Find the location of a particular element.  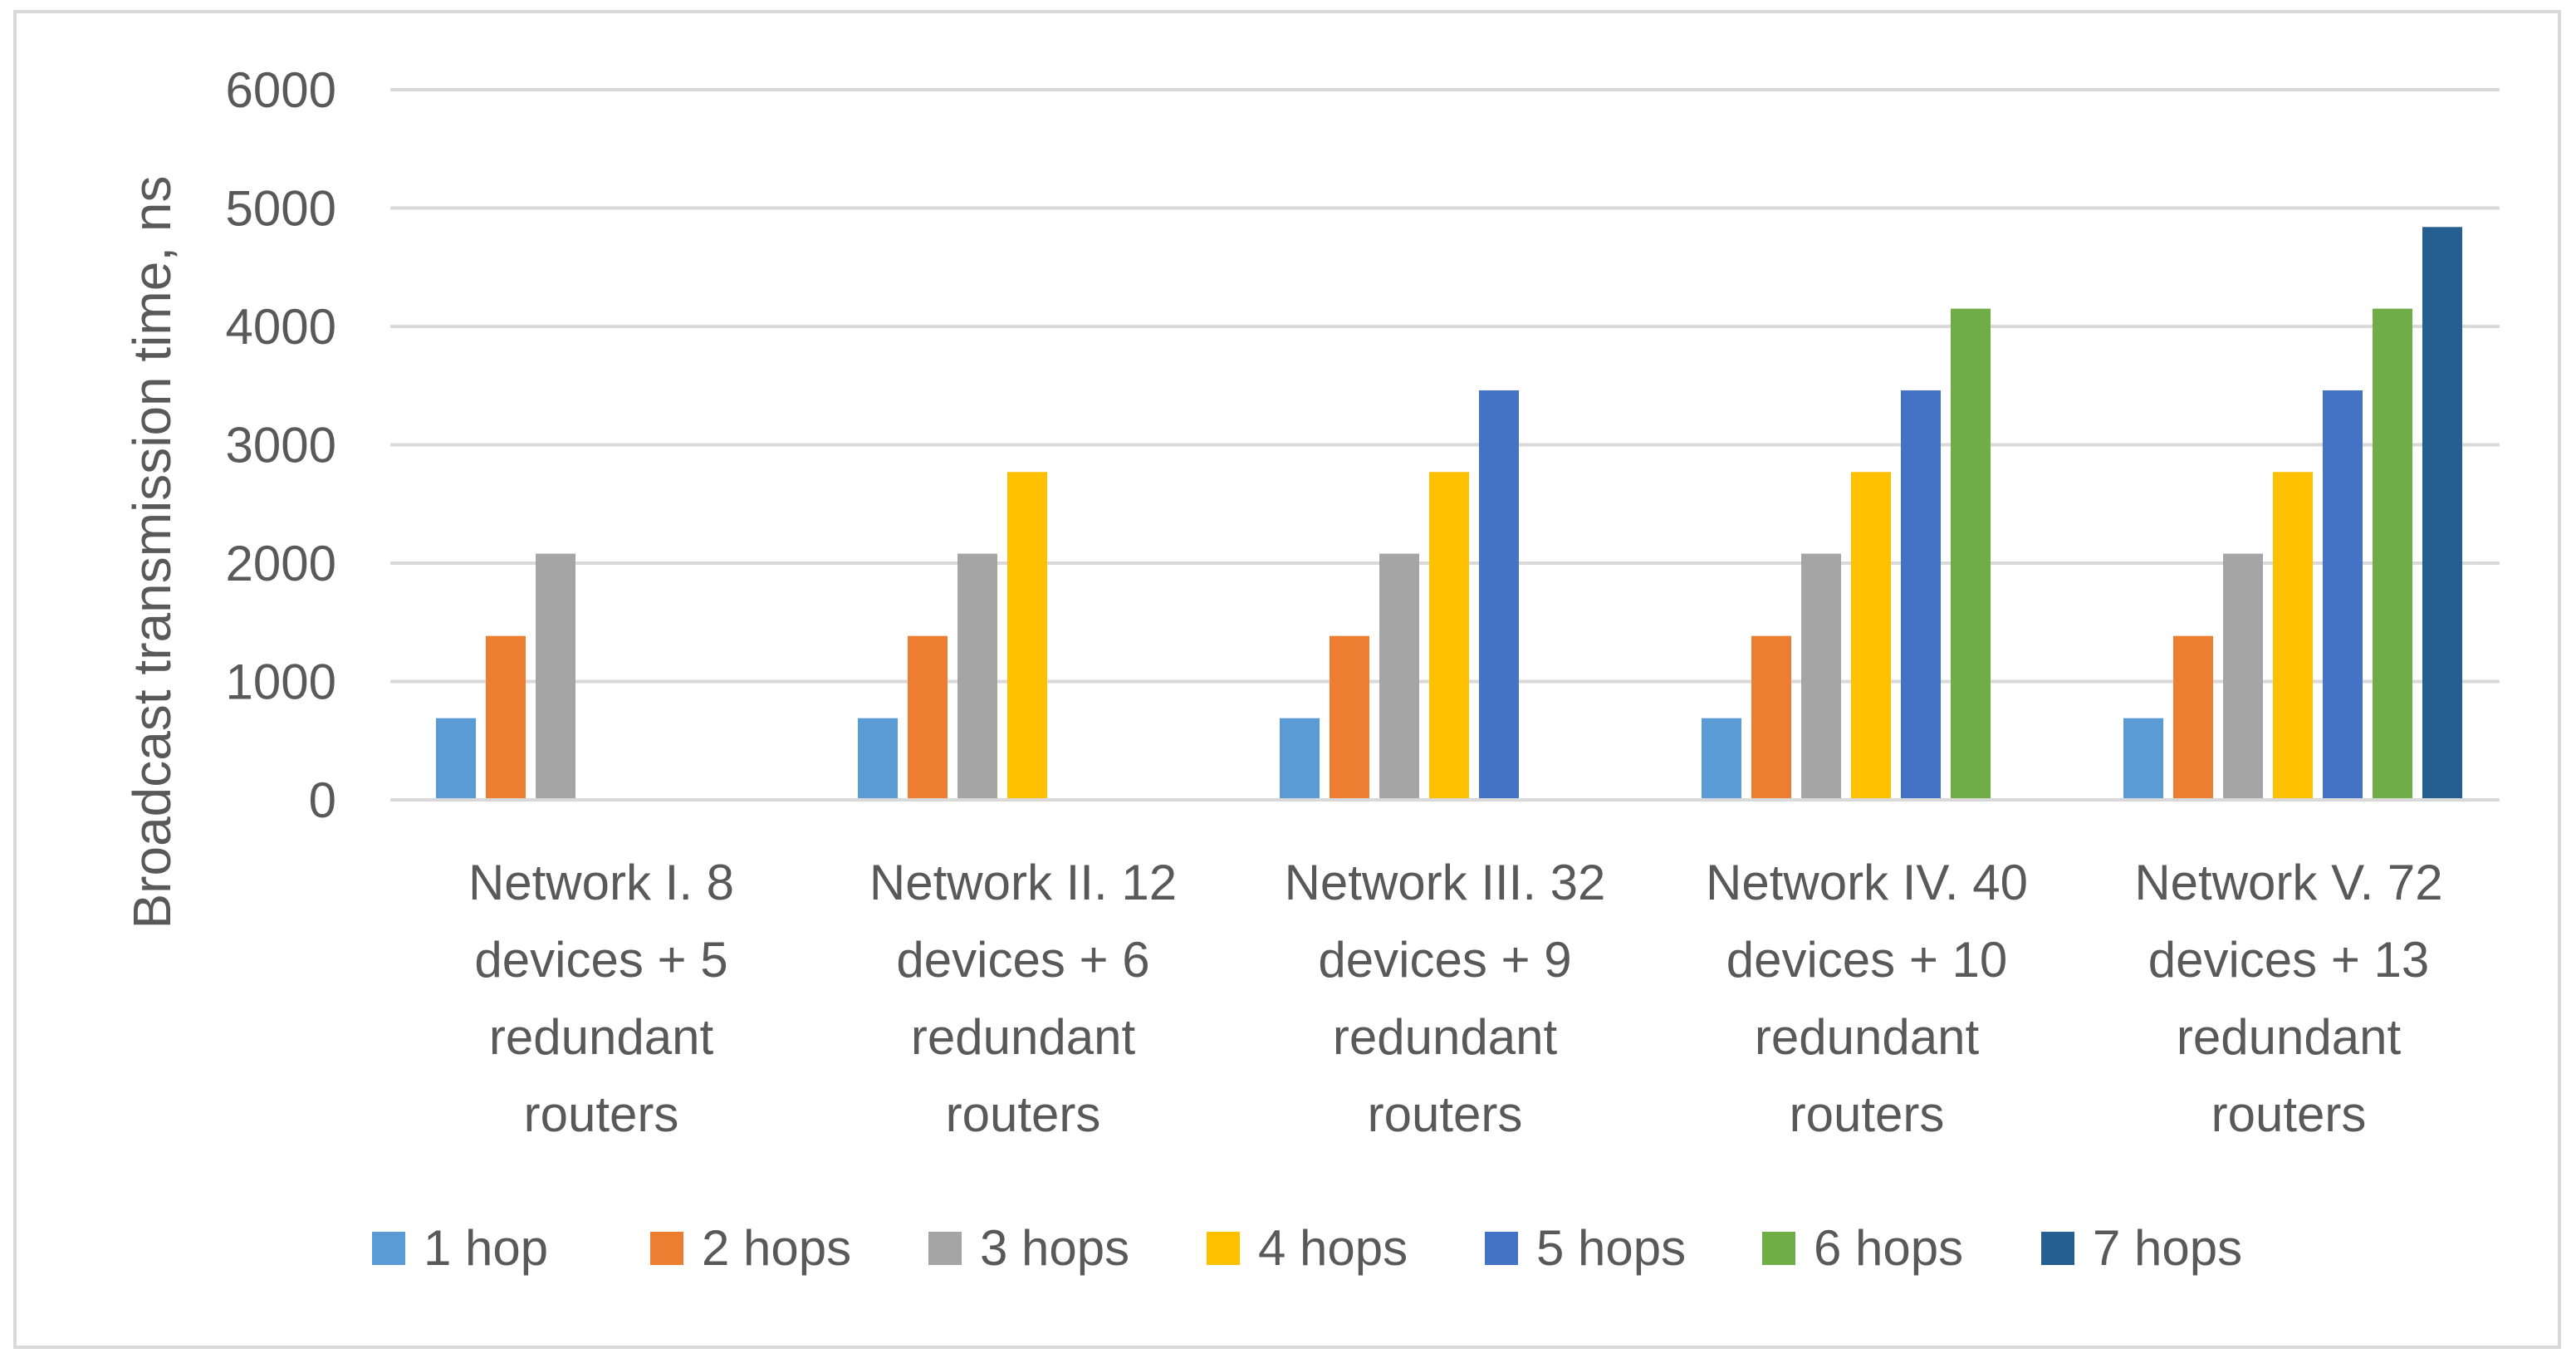

category-label-line: devices + 5 is located at coordinates (601, 960).